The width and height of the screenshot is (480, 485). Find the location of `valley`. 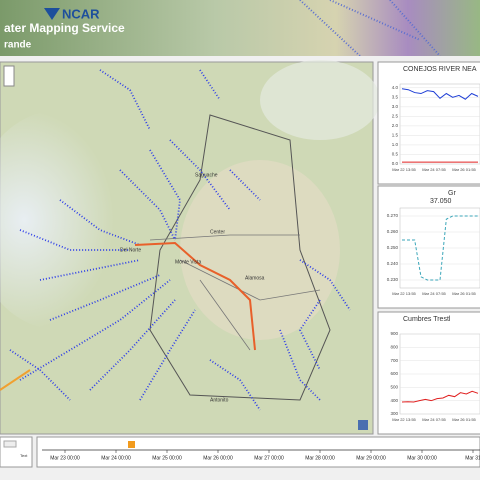

valley is located at coordinates (260, 250).